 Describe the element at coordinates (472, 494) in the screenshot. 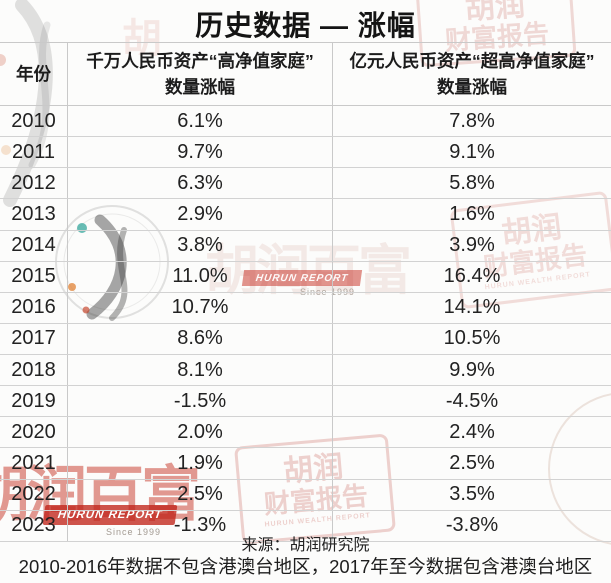

I see `uhnw-growth-cell: 3.5%` at that location.